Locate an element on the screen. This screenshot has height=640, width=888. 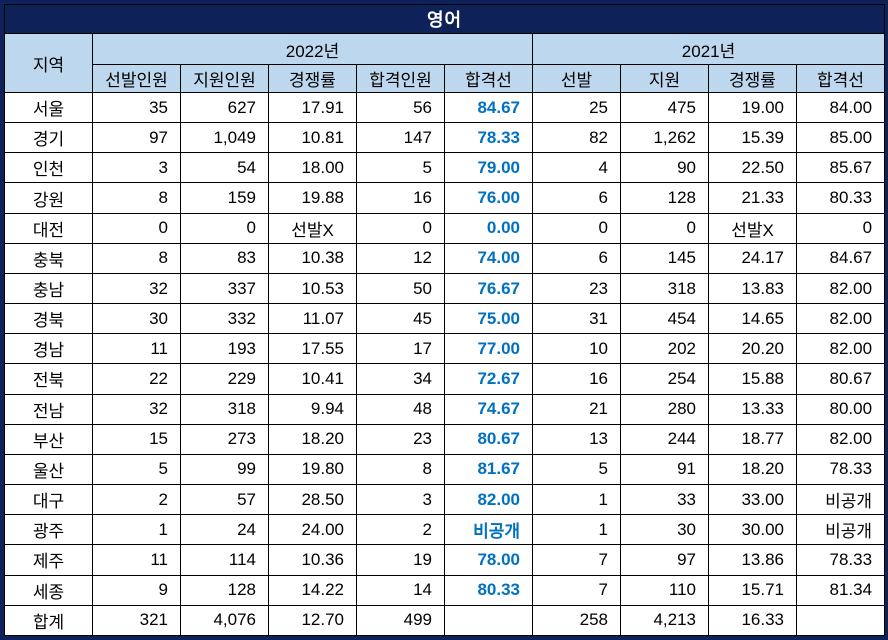
value-cell: 244 is located at coordinates (664, 439).